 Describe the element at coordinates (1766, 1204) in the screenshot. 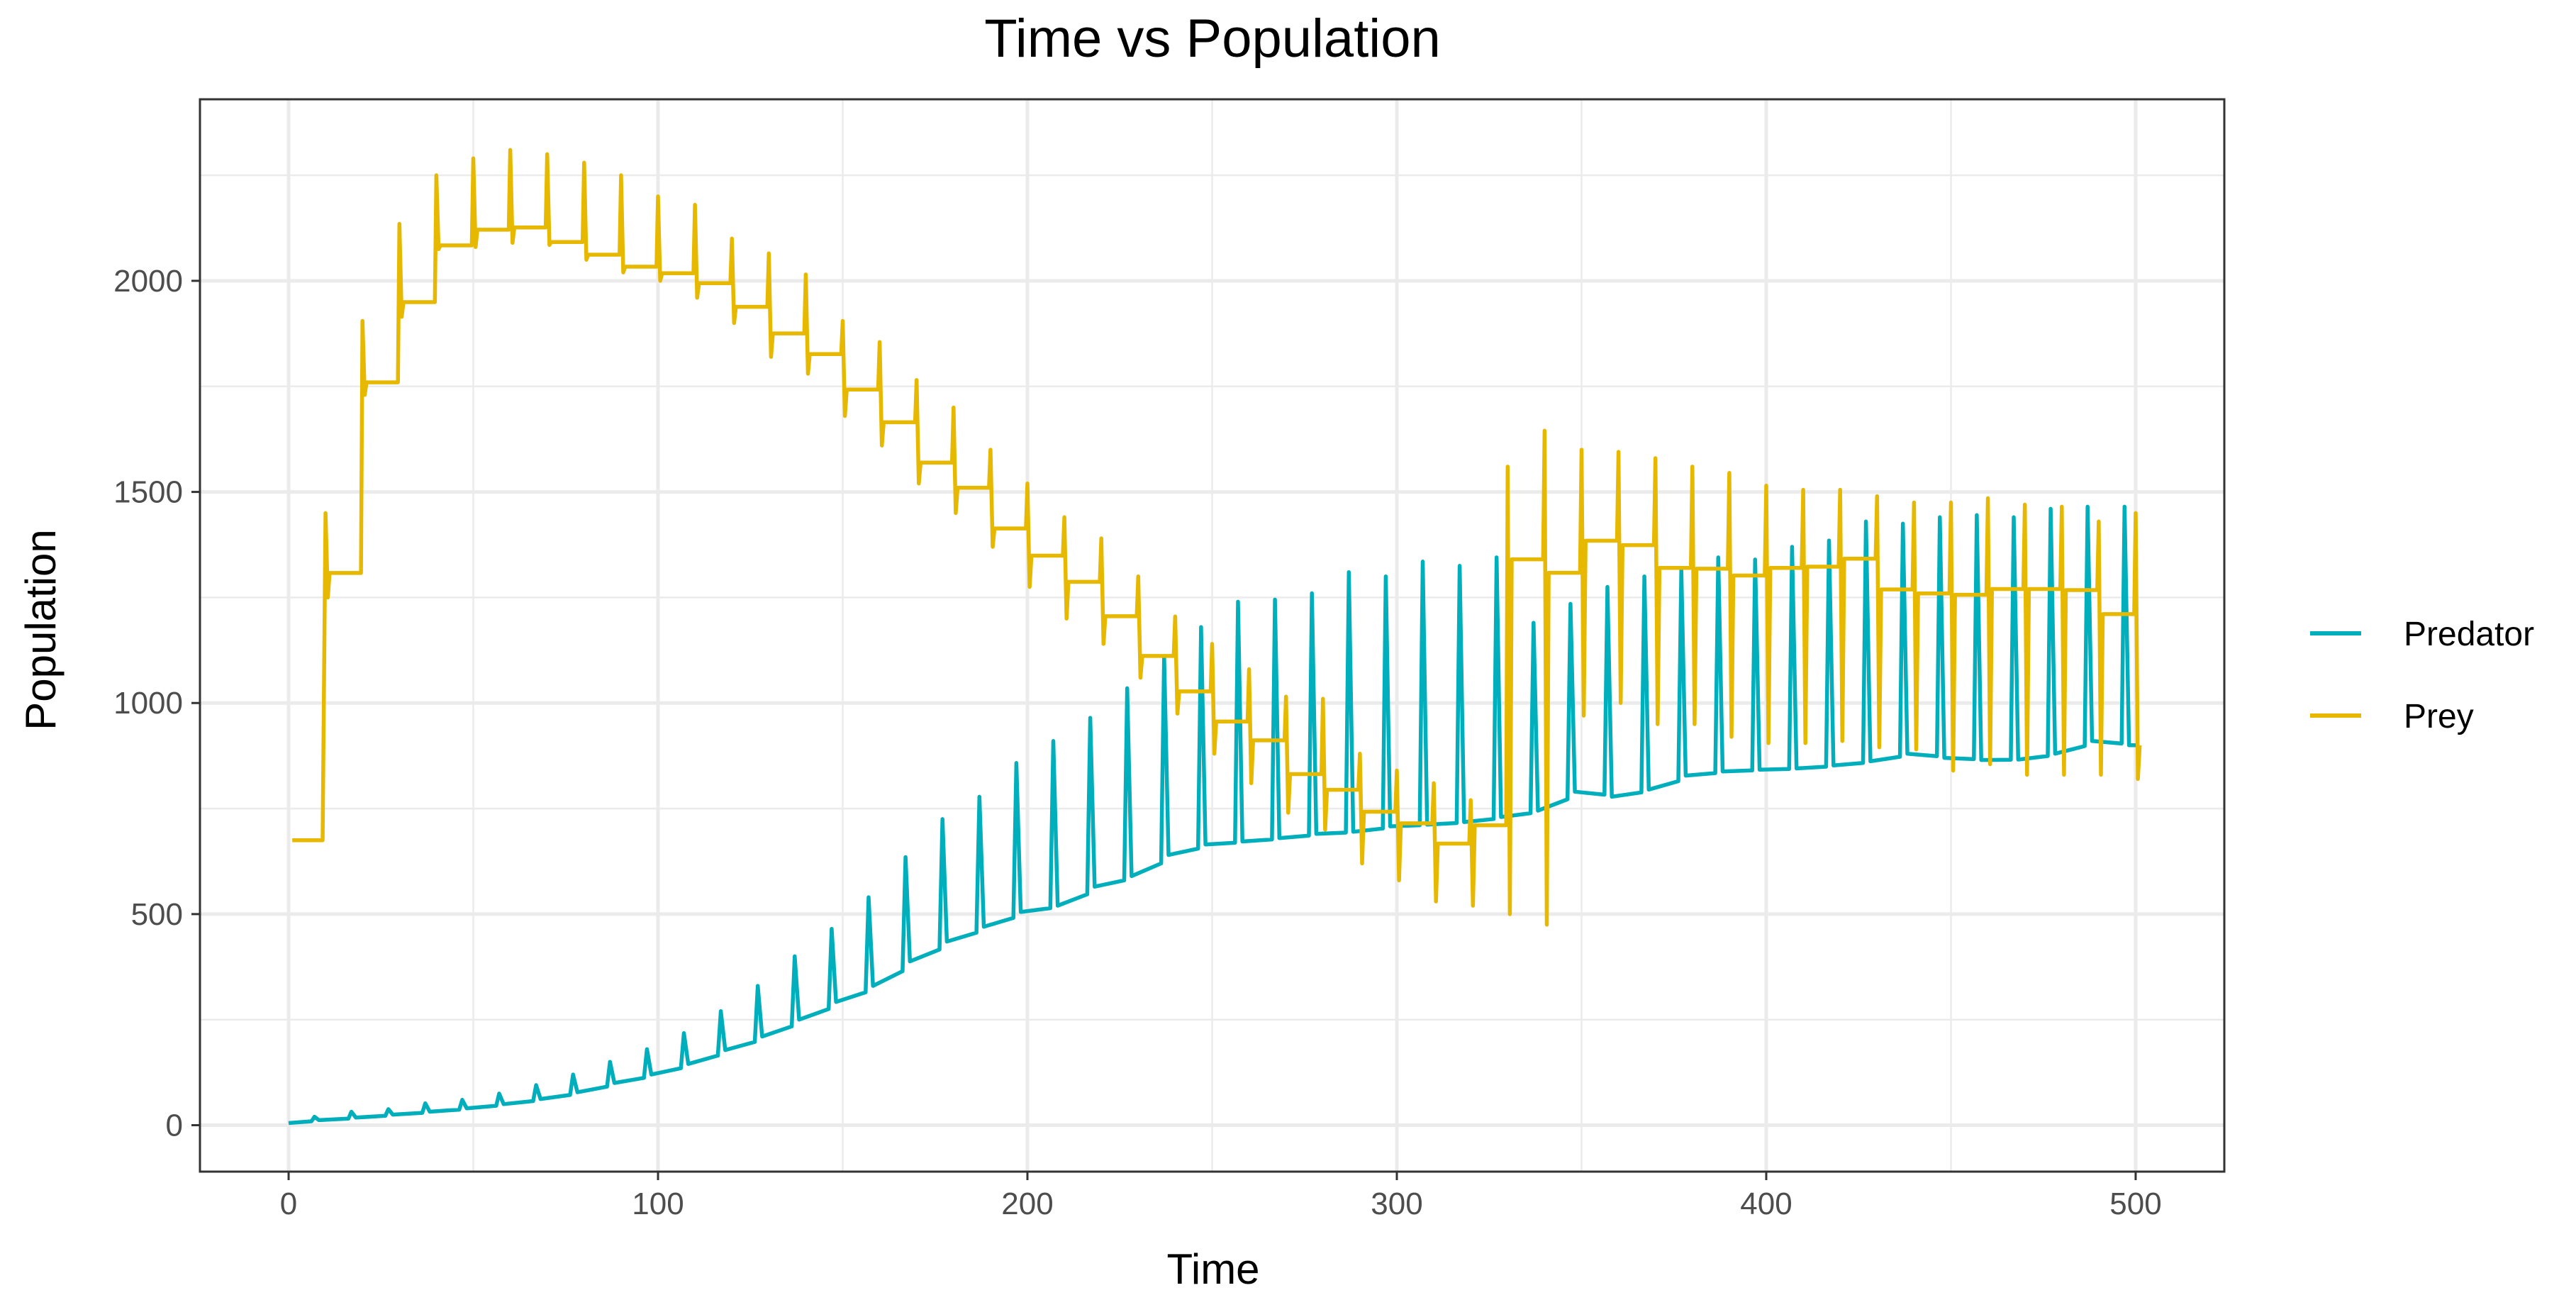

I see `x-tick-label: 400` at that location.